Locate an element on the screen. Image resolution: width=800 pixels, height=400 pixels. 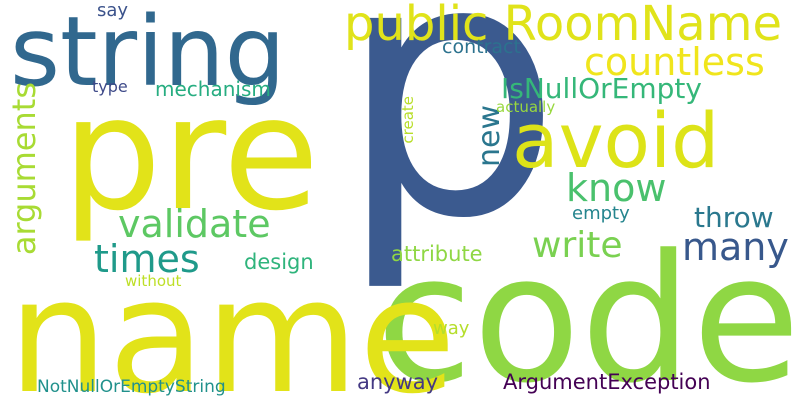
word-write: write is located at coordinates (577, 245).